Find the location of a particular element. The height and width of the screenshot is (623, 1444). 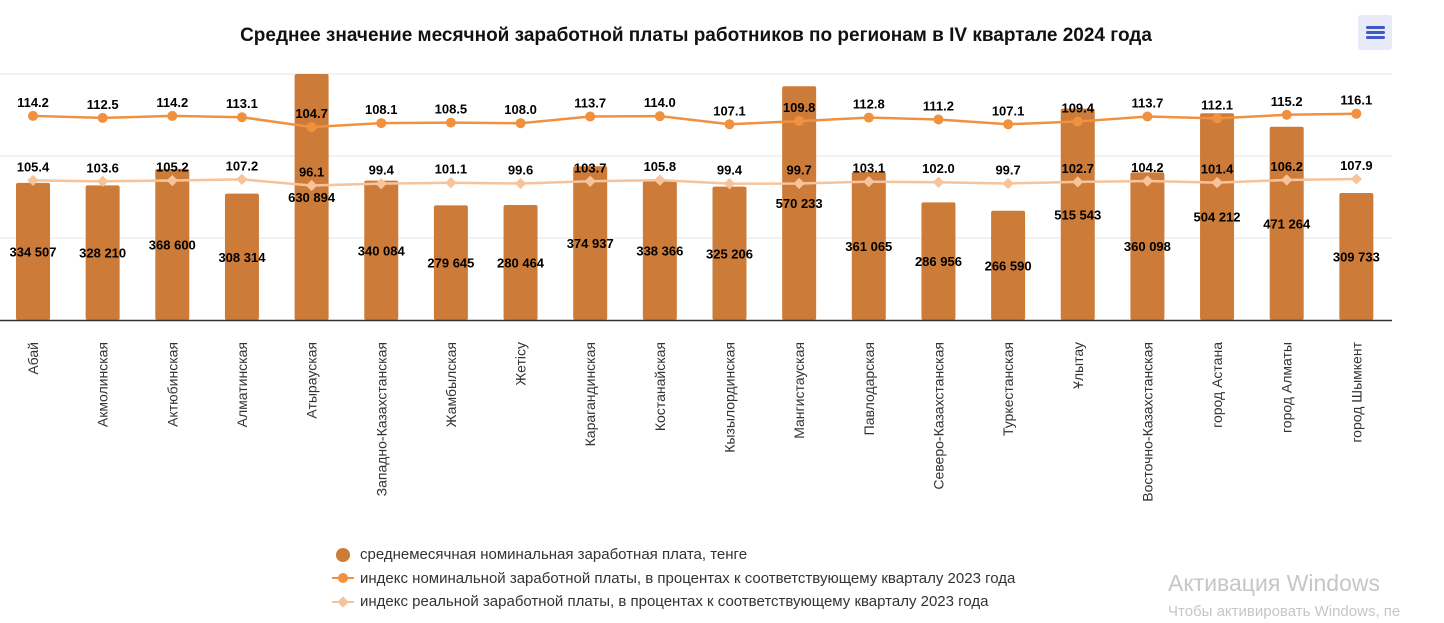

bar-value-label: 515 543 is located at coordinates (1077, 214).